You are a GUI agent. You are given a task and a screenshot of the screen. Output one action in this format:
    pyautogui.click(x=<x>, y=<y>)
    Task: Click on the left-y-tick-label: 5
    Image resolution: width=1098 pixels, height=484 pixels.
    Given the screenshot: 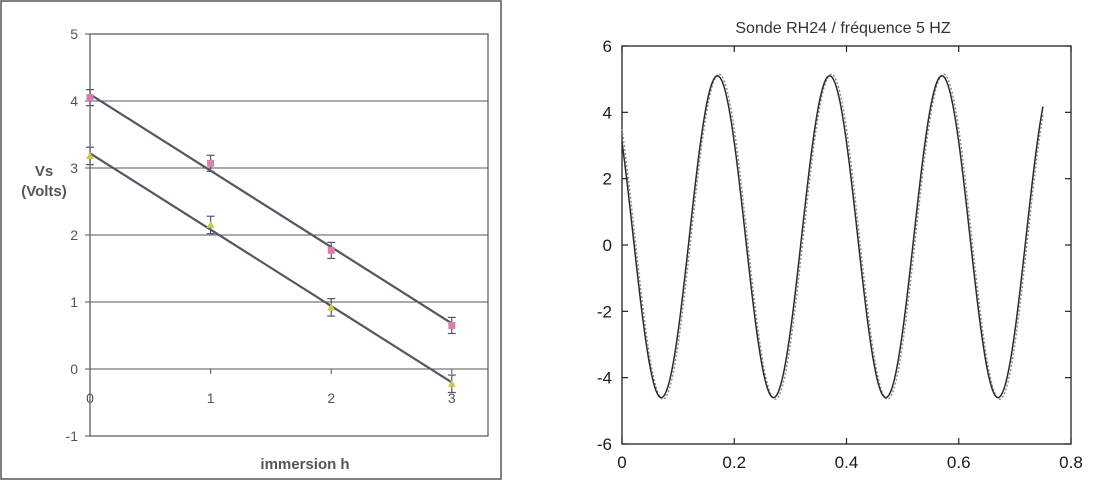 What is the action you would take?
    pyautogui.click(x=74, y=34)
    